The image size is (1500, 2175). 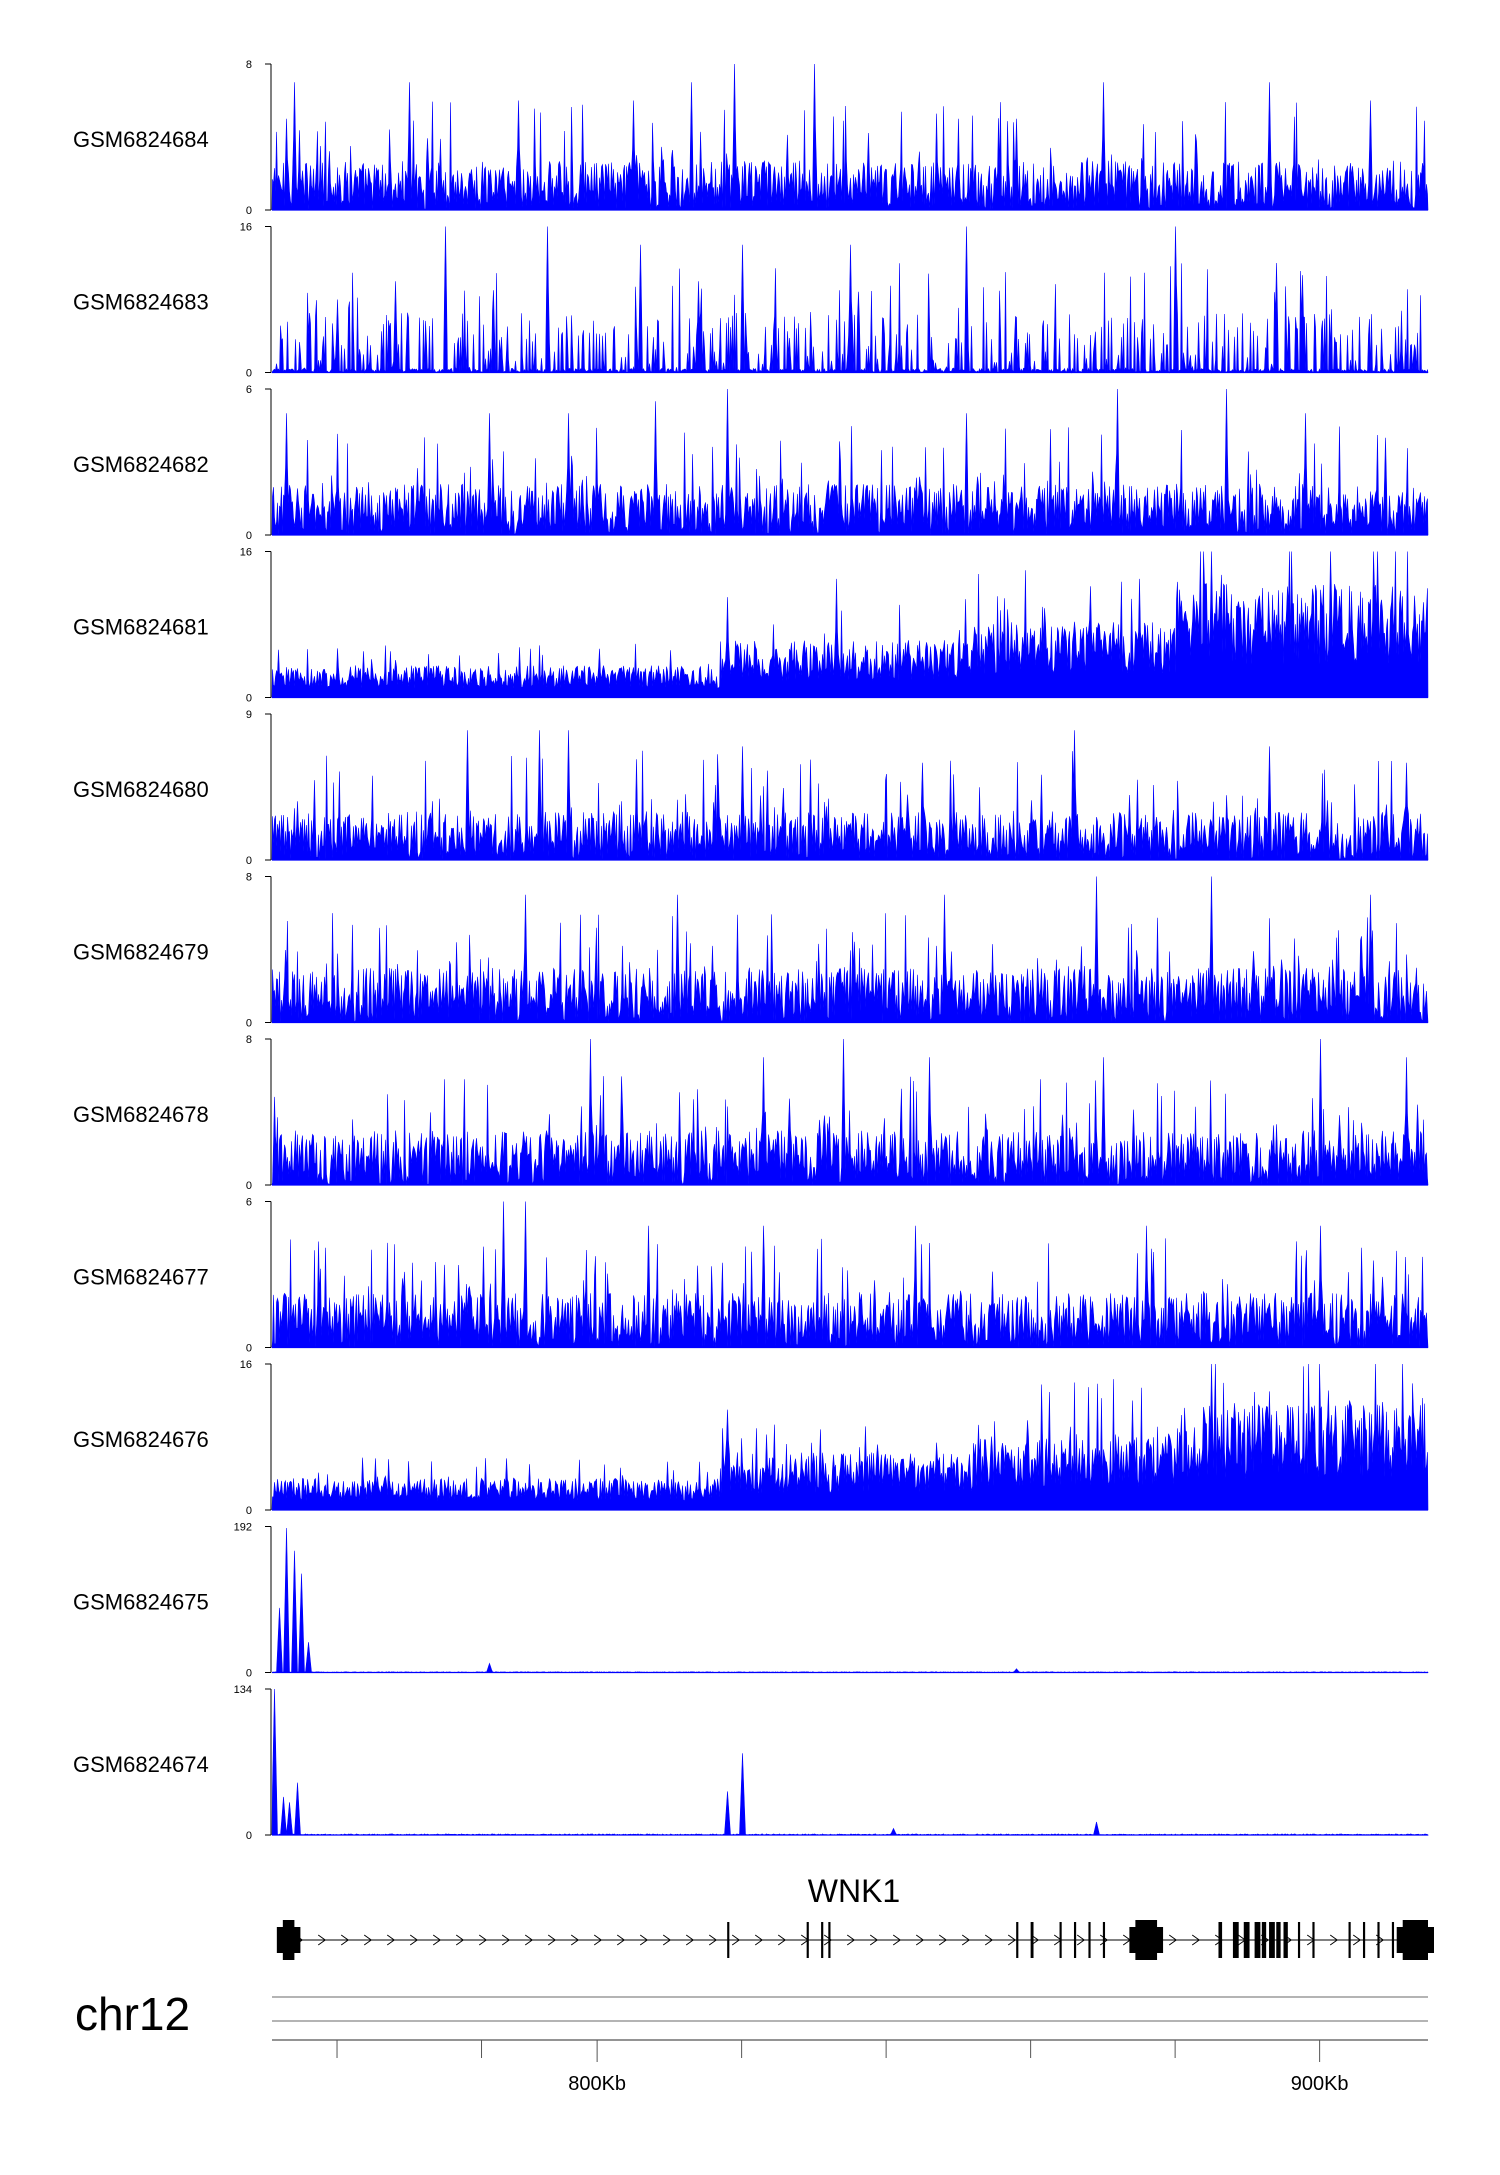 What do you see at coordinates (854, 1891) in the screenshot?
I see `gene-name: WNK1` at bounding box center [854, 1891].